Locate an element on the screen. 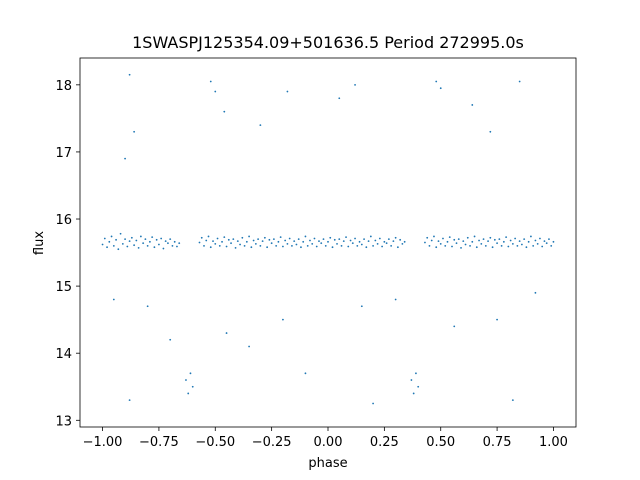 This screenshot has width=640, height=480. y-tick-label: 18 is located at coordinates (63, 86).